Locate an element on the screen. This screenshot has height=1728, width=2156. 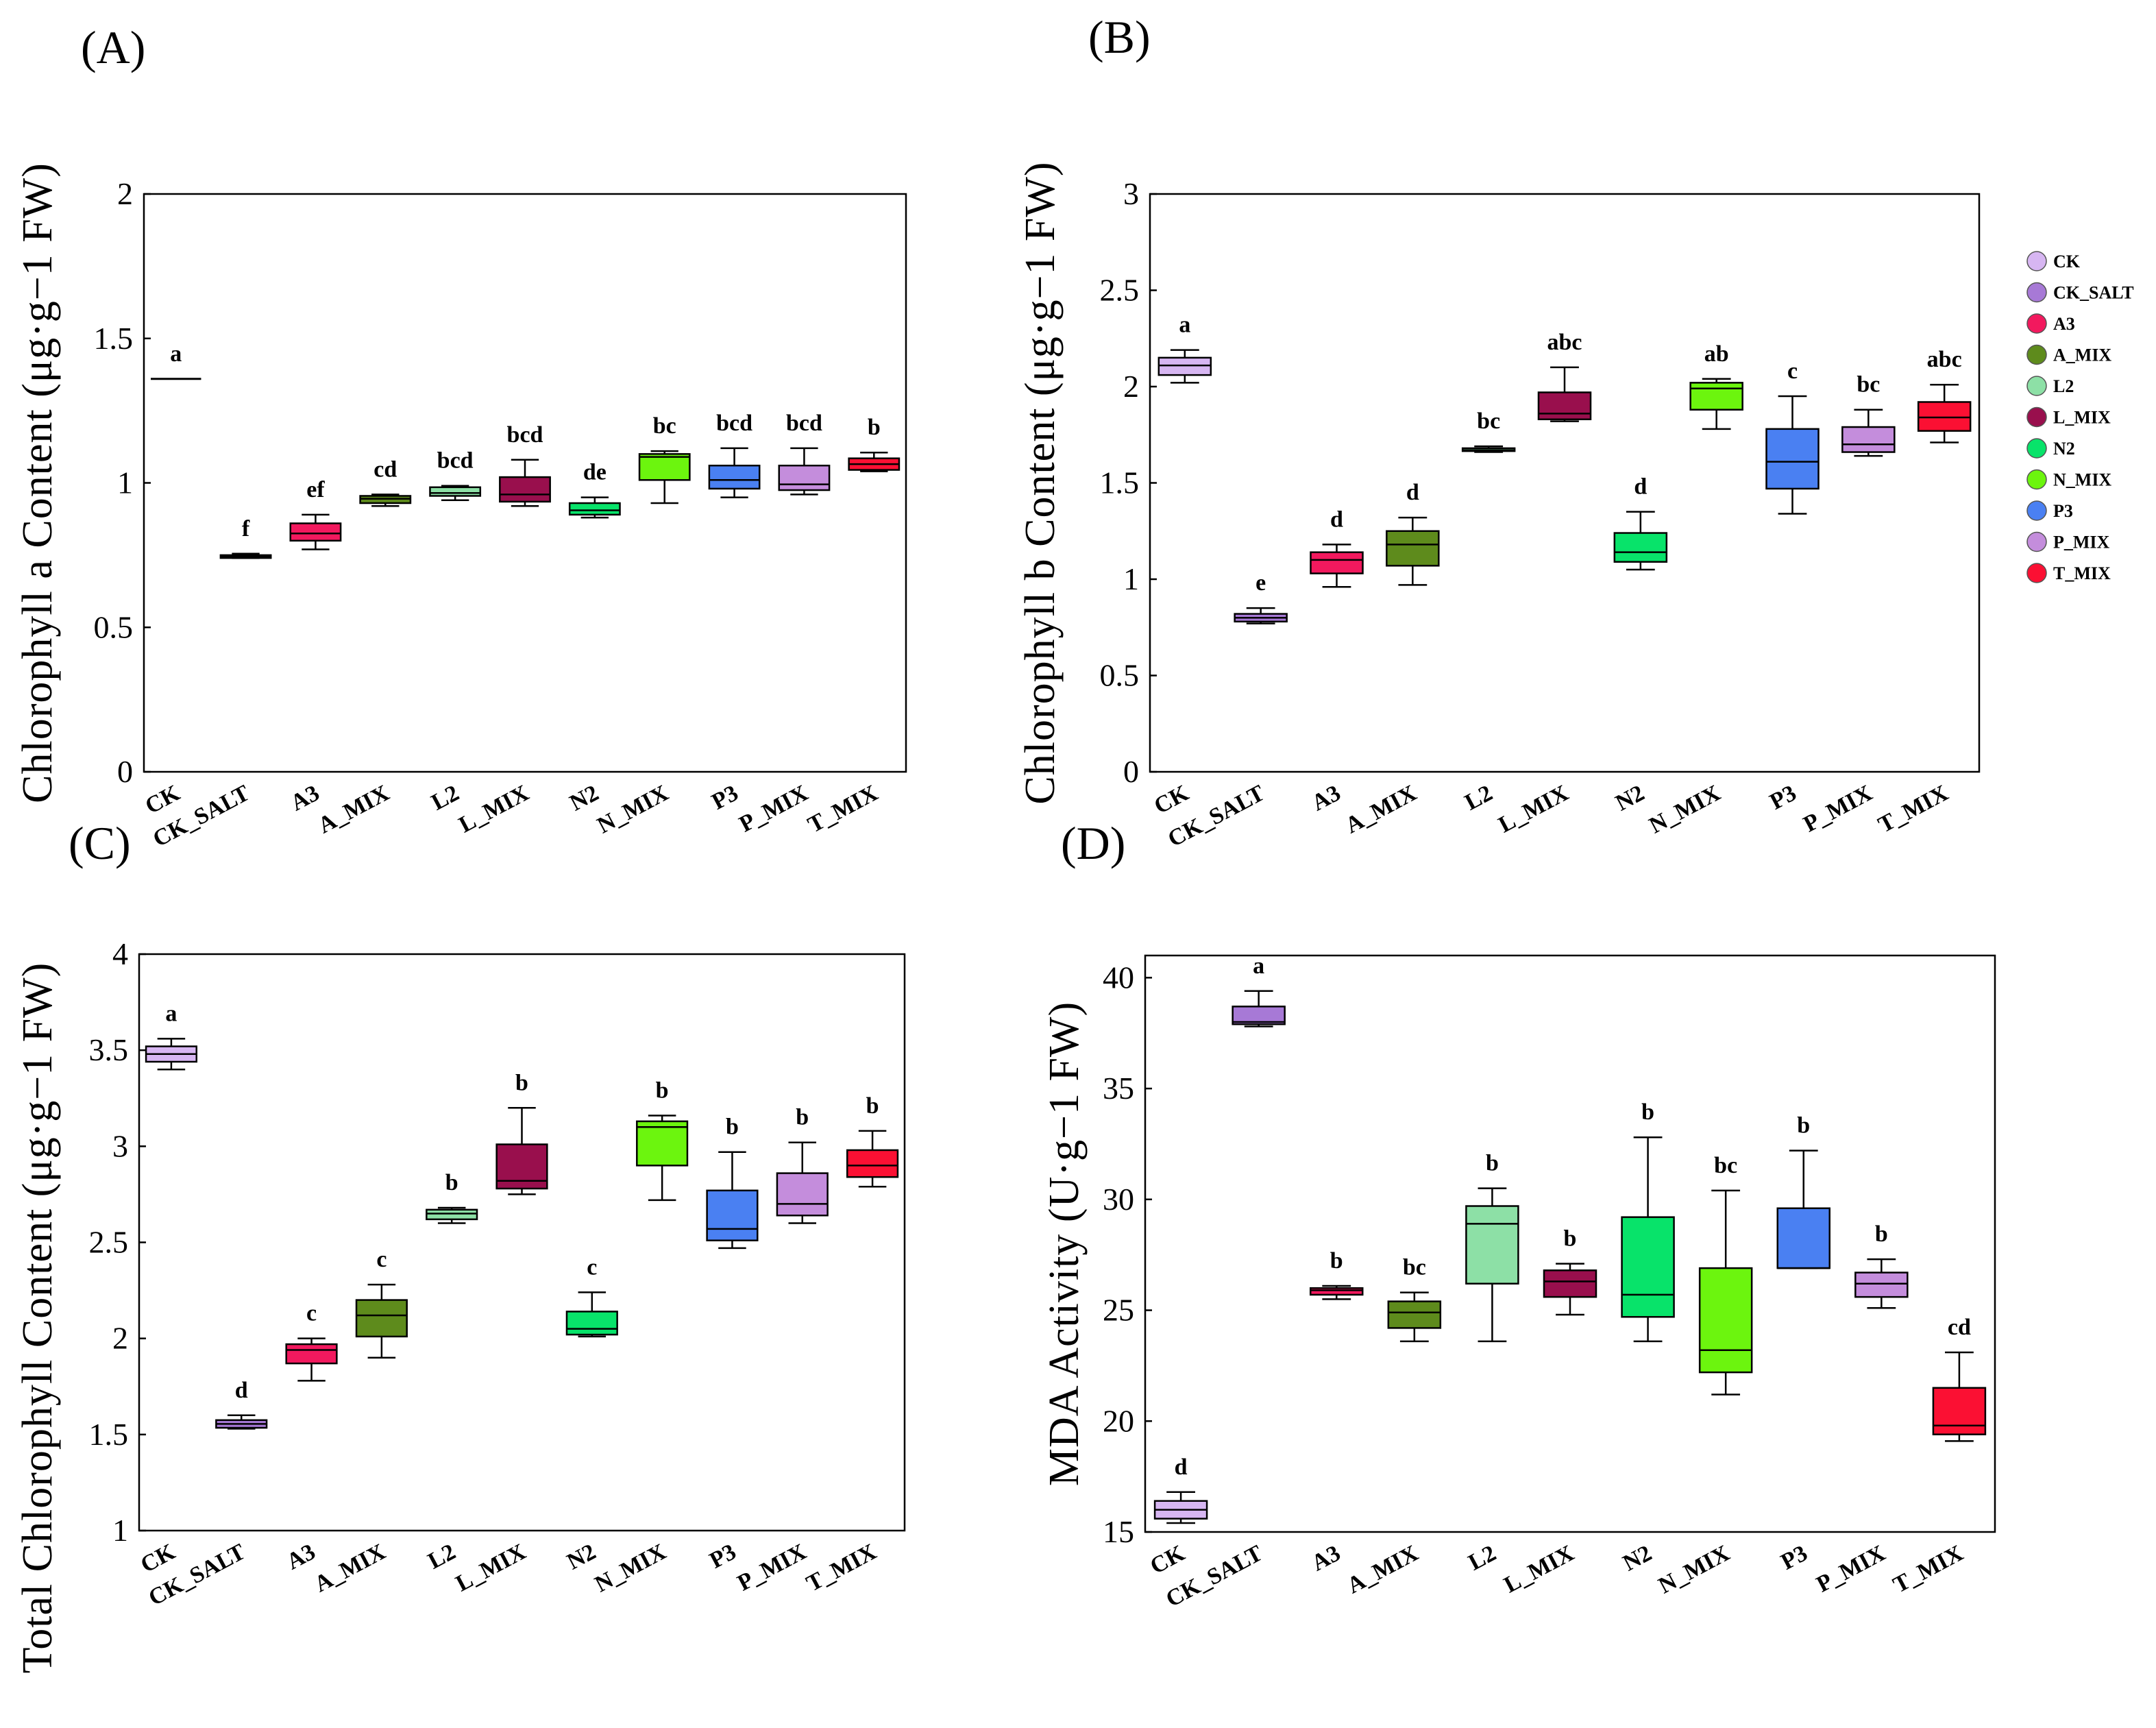
legend-item-n2: N2 is located at coordinates (2050, 448).